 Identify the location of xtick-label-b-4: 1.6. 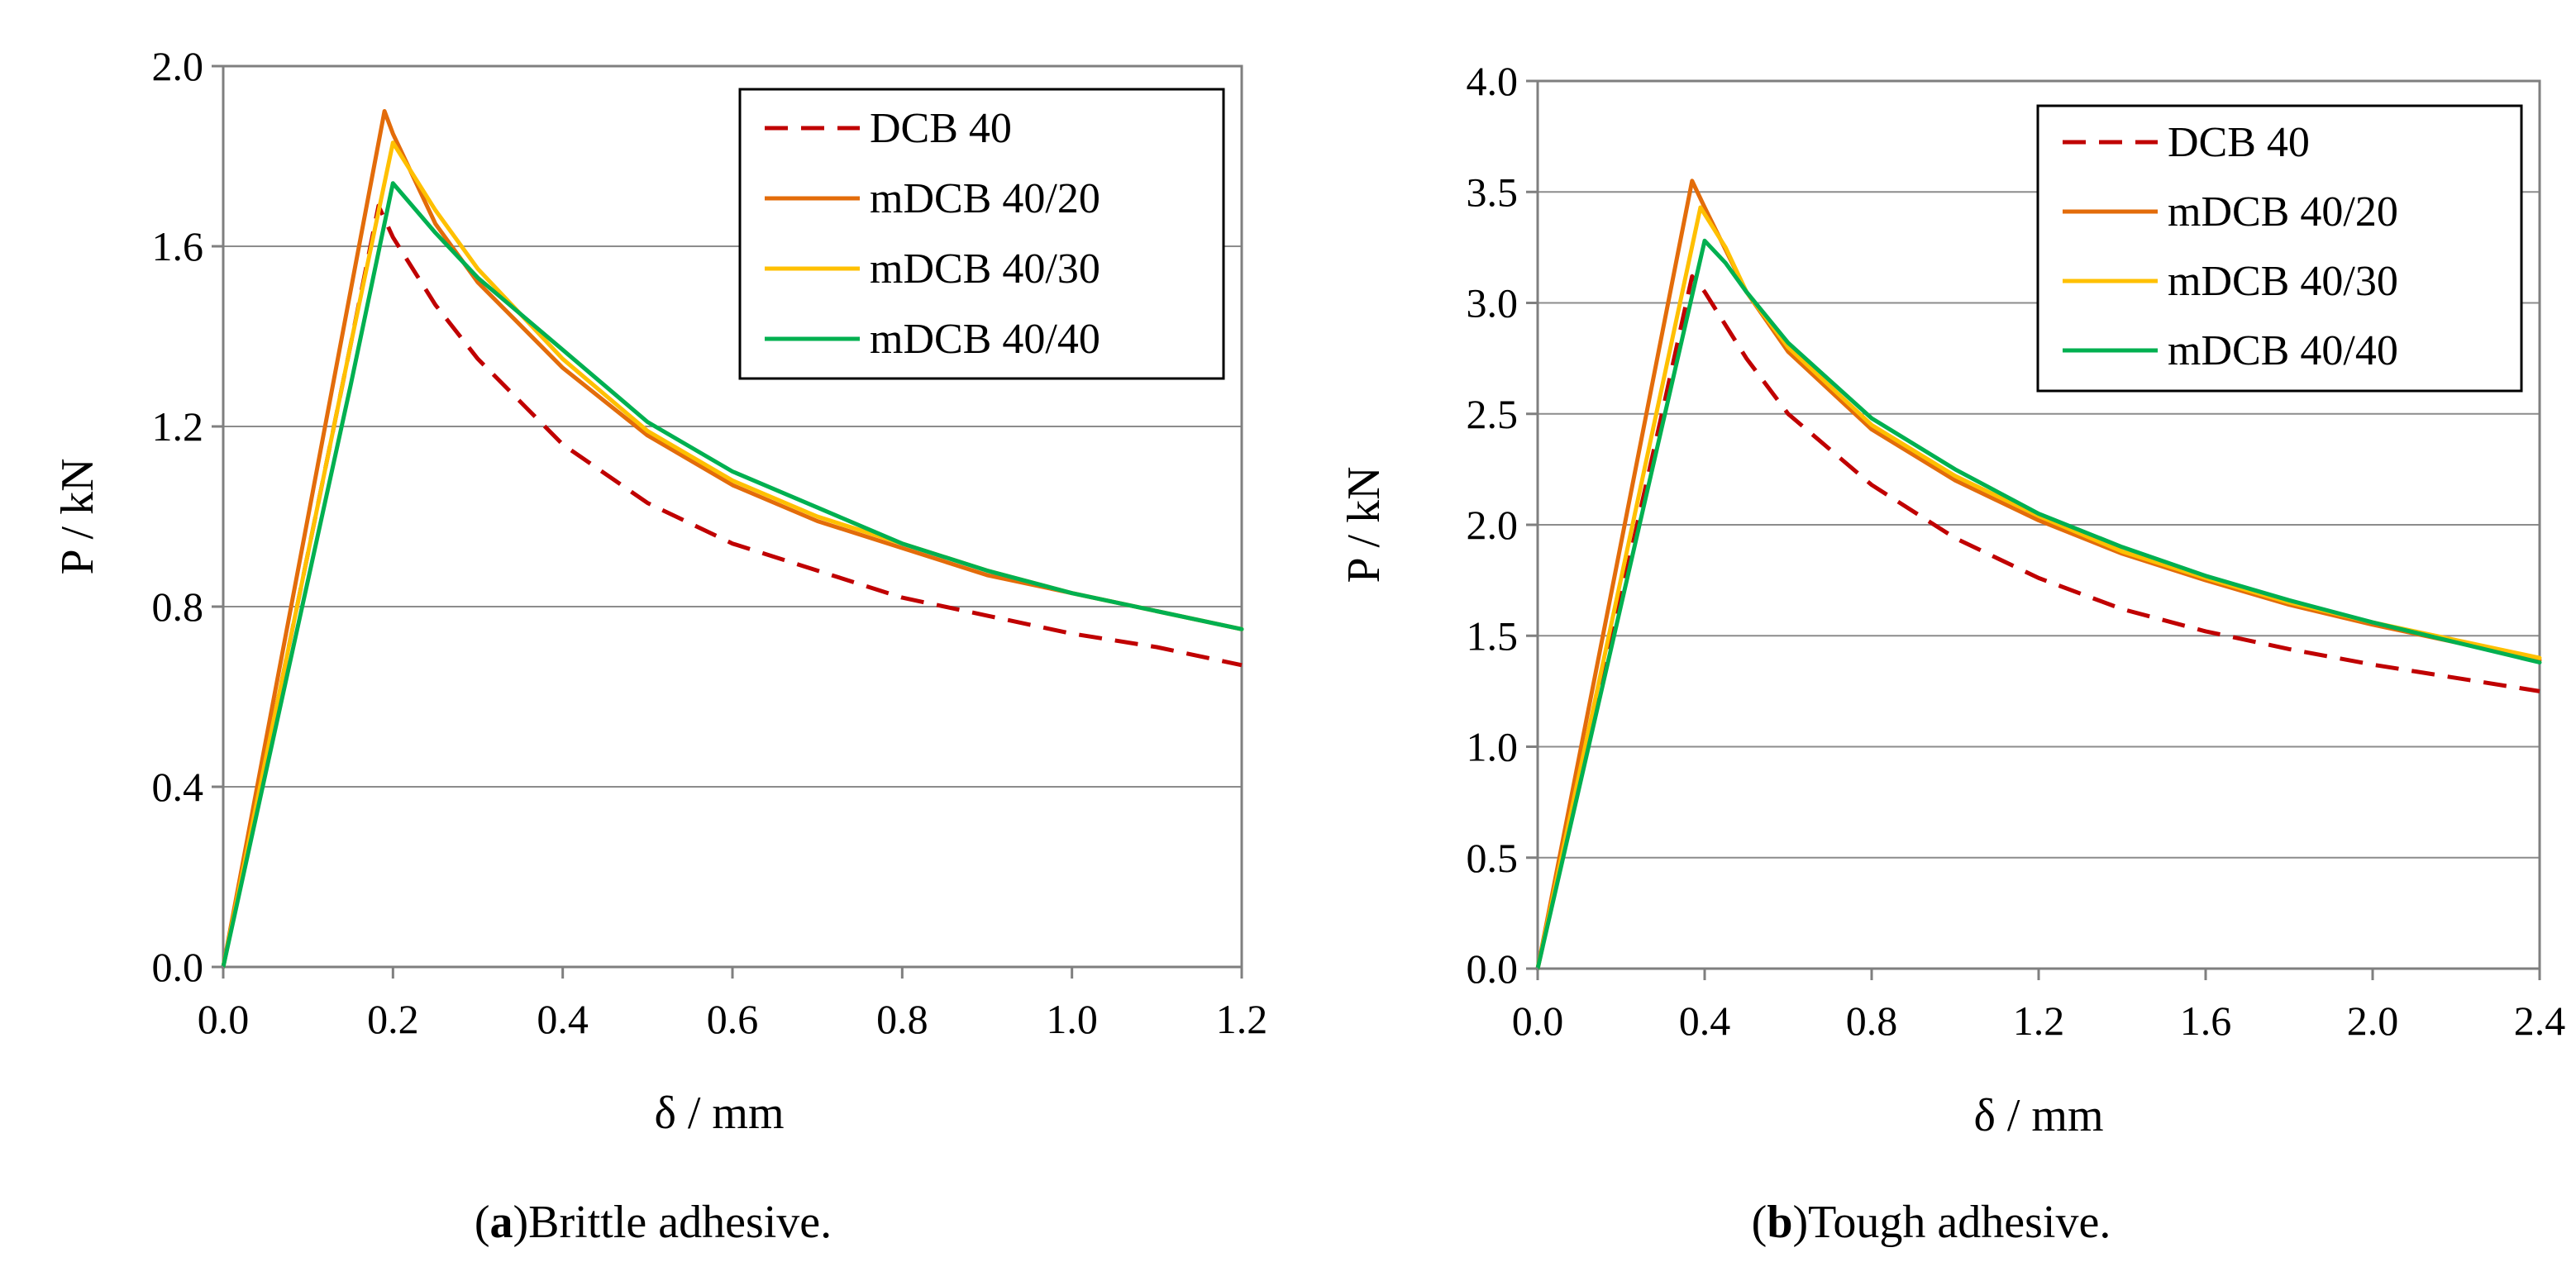
(2206, 1021).